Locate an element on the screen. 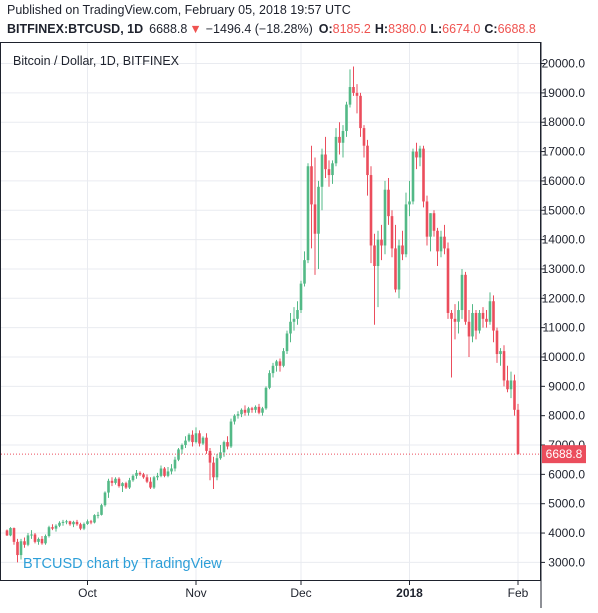  down-arrow-icon: ▼ is located at coordinates (195, 29).